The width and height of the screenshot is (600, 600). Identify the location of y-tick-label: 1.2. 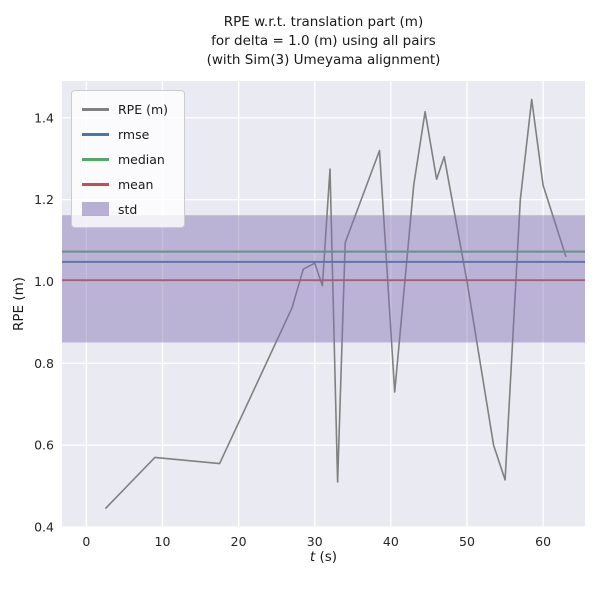
(44, 199).